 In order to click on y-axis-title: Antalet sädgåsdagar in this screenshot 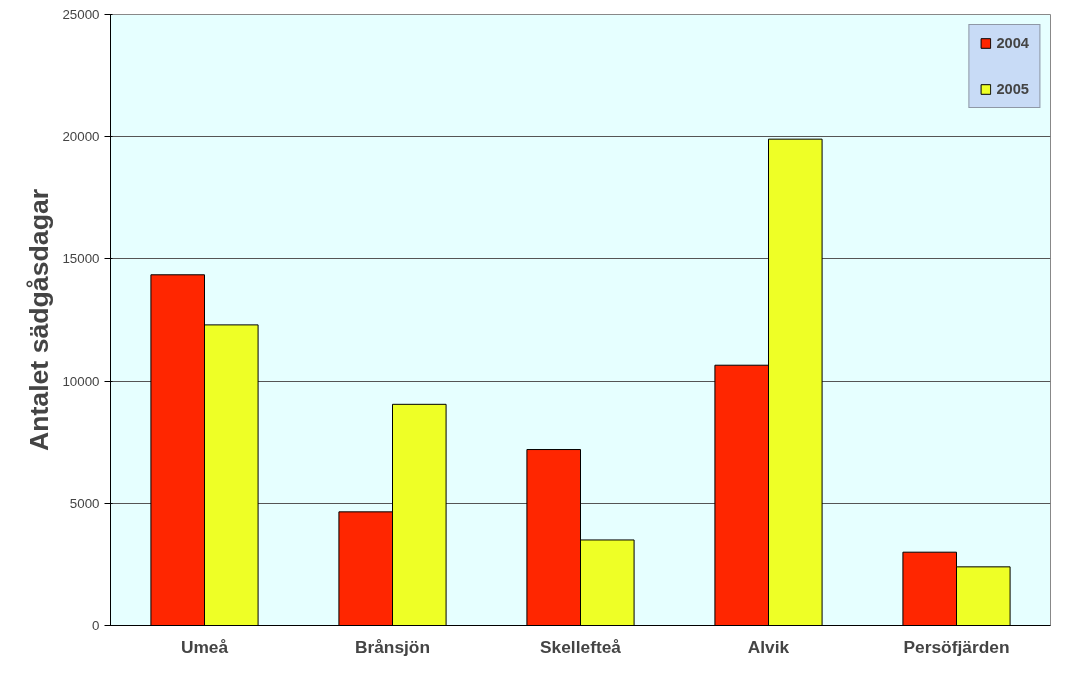, I will do `click(39, 320)`.